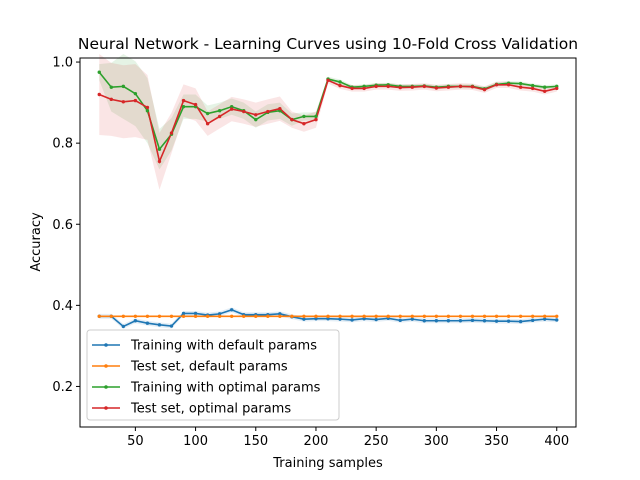 Image resolution: width=640 pixels, height=480 pixels. Describe the element at coordinates (327, 463) in the screenshot. I see `x-axis-label: Training samples` at that location.